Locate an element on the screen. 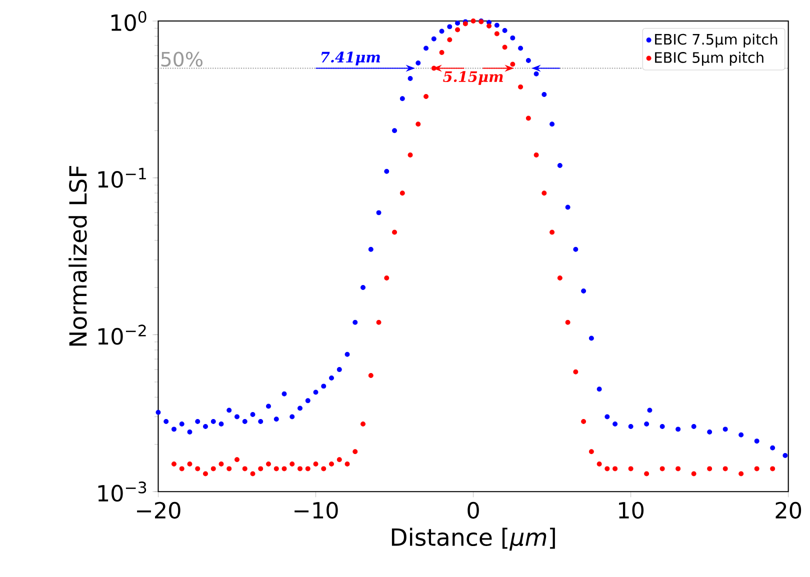 The image size is (810, 577). legend-label: EBIC 7.5μm pitch is located at coordinates (716, 41).